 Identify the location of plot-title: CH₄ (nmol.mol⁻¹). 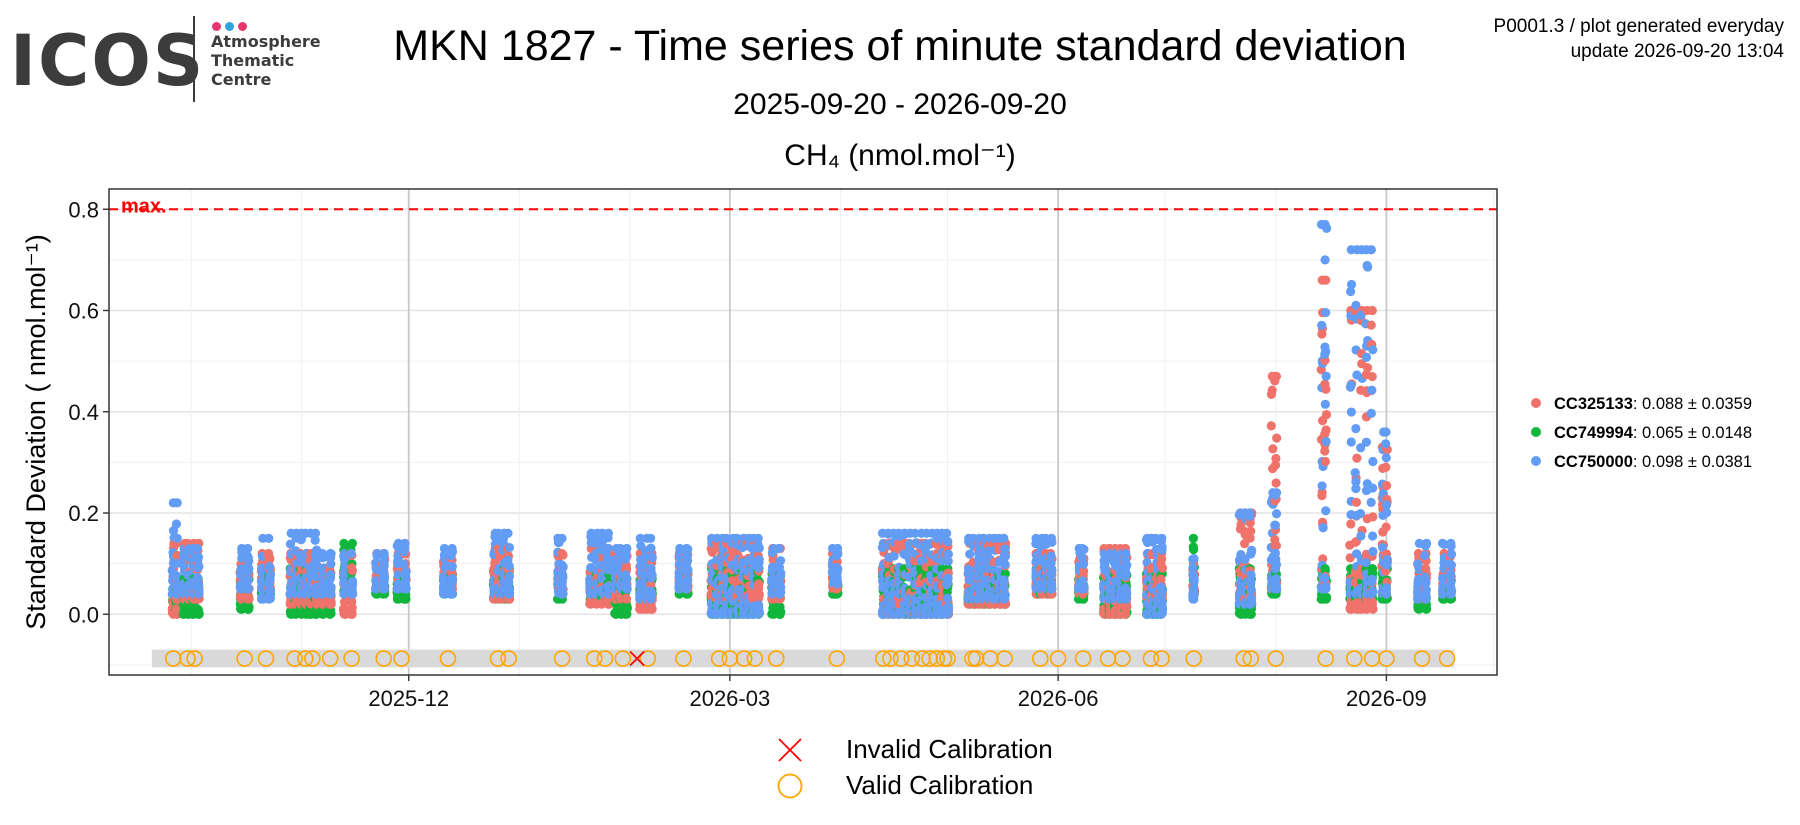
(900, 155).